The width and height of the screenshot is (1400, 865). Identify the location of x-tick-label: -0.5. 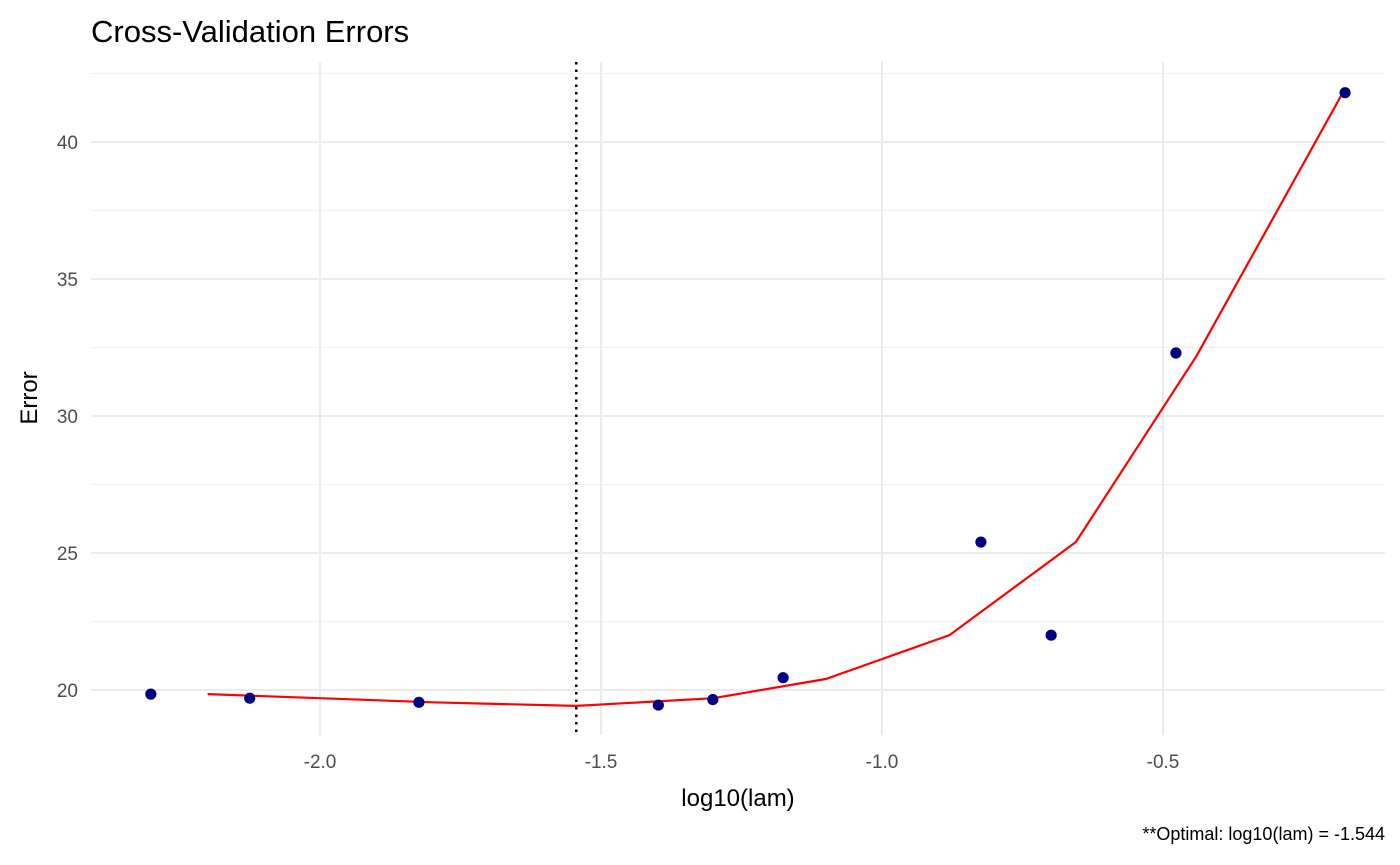
(1163, 762).